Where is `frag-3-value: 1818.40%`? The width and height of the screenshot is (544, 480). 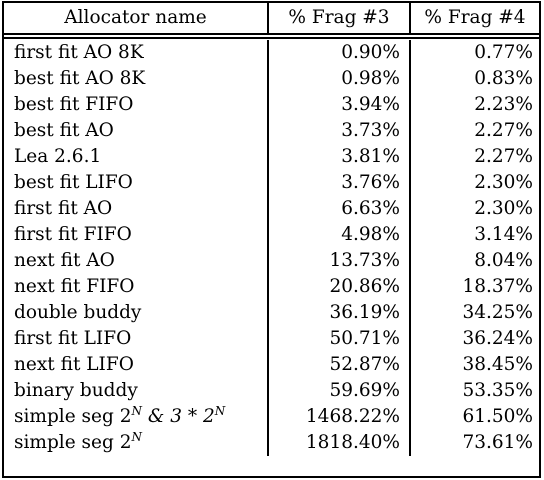 frag-3-value: 1818.40% is located at coordinates (338, 443).